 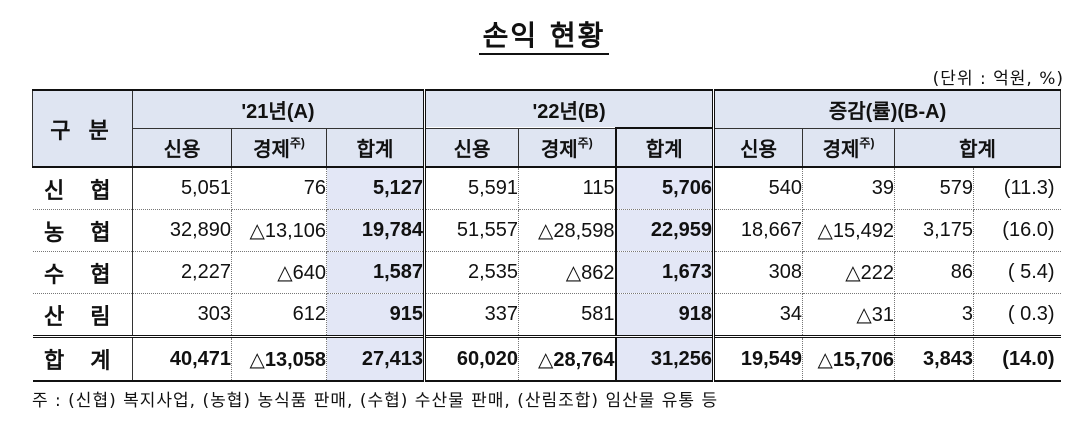 What do you see at coordinates (1017, 230) in the screenshot?
I see `cell-change-rate: (16.0)` at bounding box center [1017, 230].